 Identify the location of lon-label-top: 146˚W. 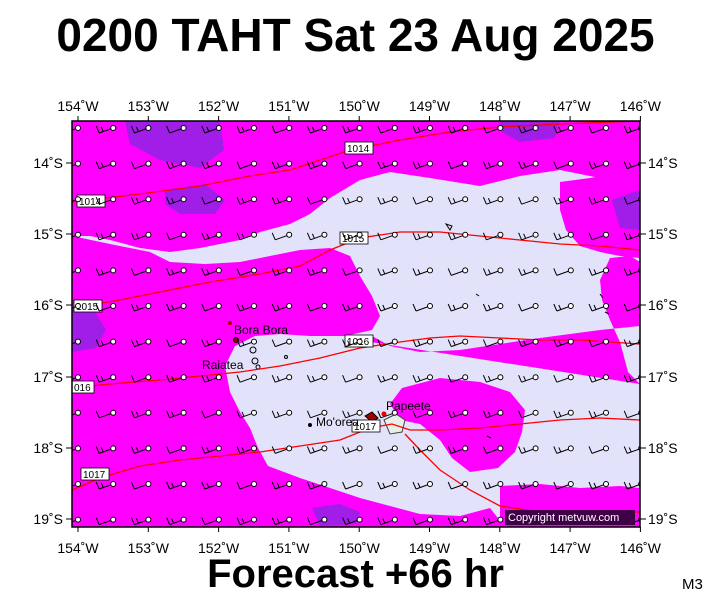
(641, 106).